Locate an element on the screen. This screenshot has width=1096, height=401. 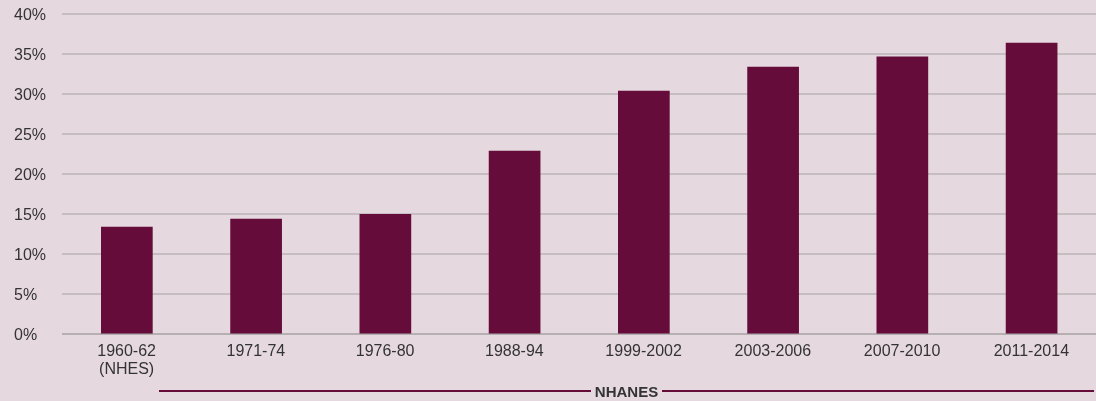
x-tick-label: 1971-74 is located at coordinates (256, 350).